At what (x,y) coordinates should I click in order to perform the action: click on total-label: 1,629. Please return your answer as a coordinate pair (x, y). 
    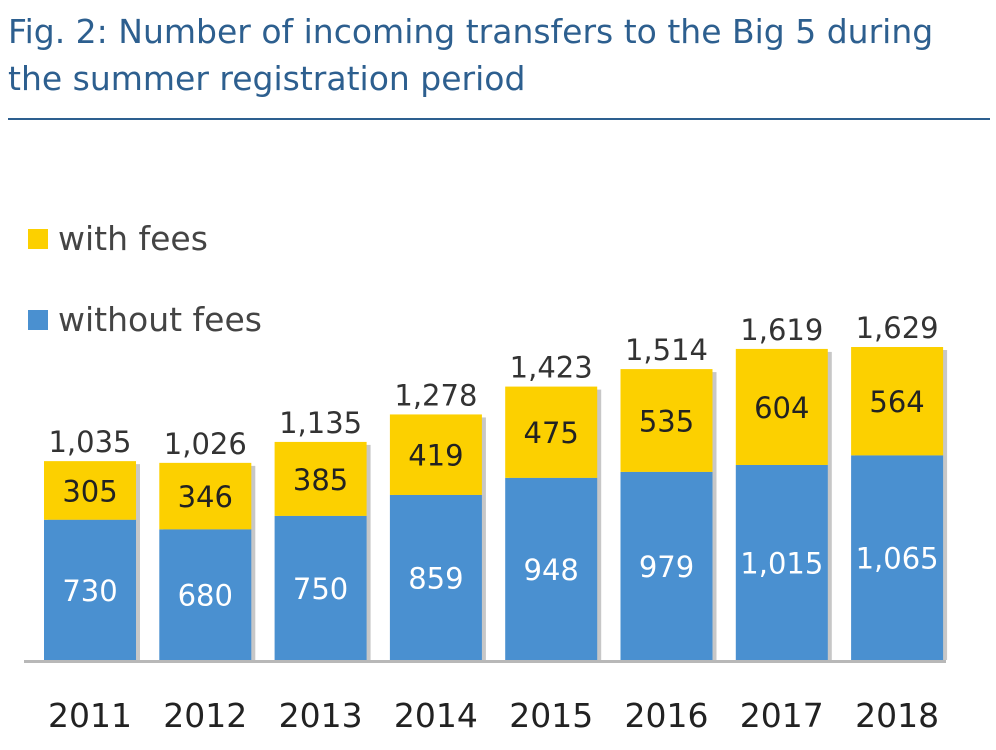
    Looking at the image, I should click on (897, 328).